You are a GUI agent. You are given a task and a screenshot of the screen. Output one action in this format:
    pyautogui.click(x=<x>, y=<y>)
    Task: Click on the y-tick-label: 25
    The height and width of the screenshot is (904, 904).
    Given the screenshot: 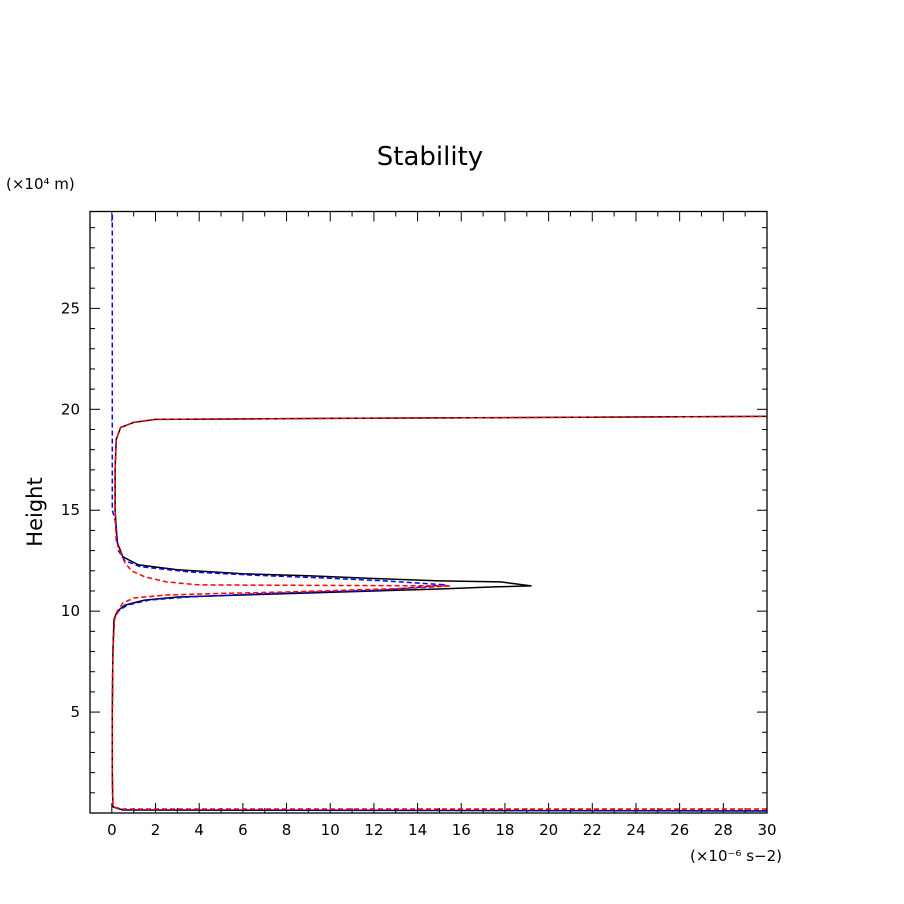 What is the action you would take?
    pyautogui.click(x=70, y=308)
    